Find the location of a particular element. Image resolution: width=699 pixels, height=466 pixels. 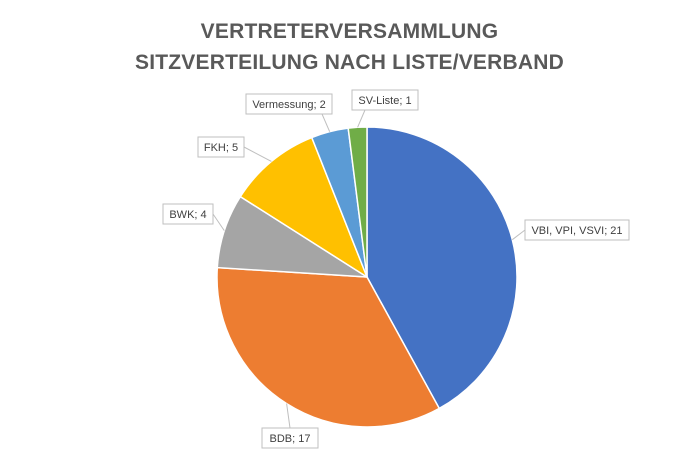

data-label-text: SV-Liste; 1 is located at coordinates (384, 101).